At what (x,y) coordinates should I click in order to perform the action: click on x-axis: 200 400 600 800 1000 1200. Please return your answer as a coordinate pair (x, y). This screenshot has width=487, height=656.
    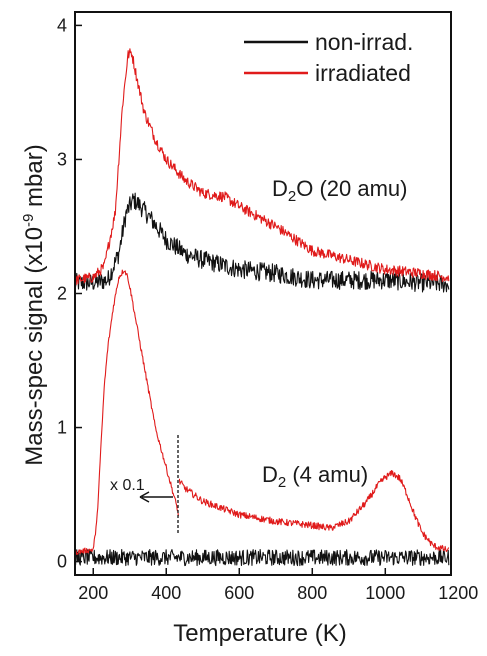
    Looking at the image, I should click on (278, 585).